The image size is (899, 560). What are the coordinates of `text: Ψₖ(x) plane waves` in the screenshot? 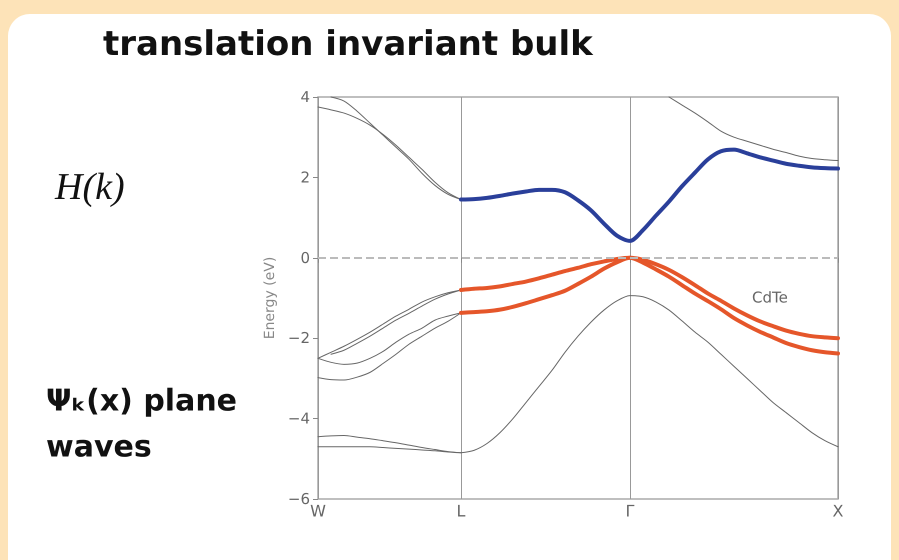 It's located at (147, 424).